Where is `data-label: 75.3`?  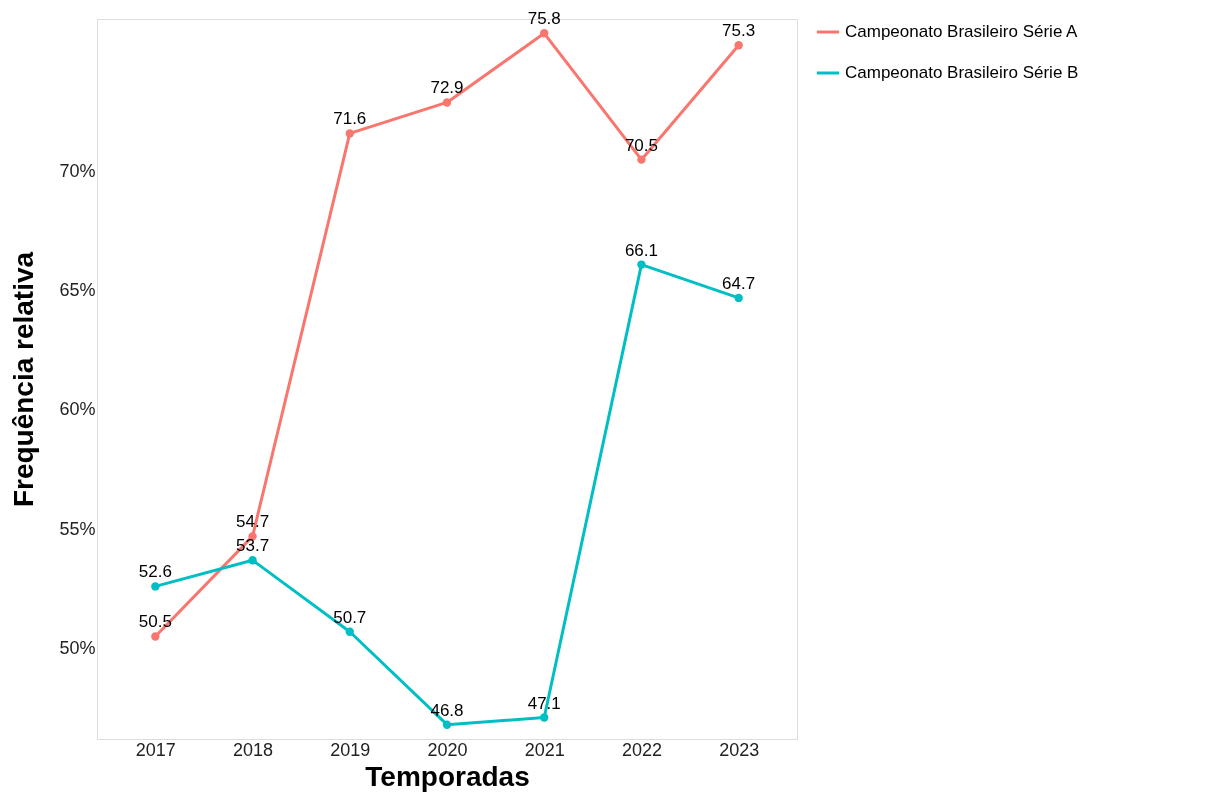 data-label: 75.3 is located at coordinates (739, 31).